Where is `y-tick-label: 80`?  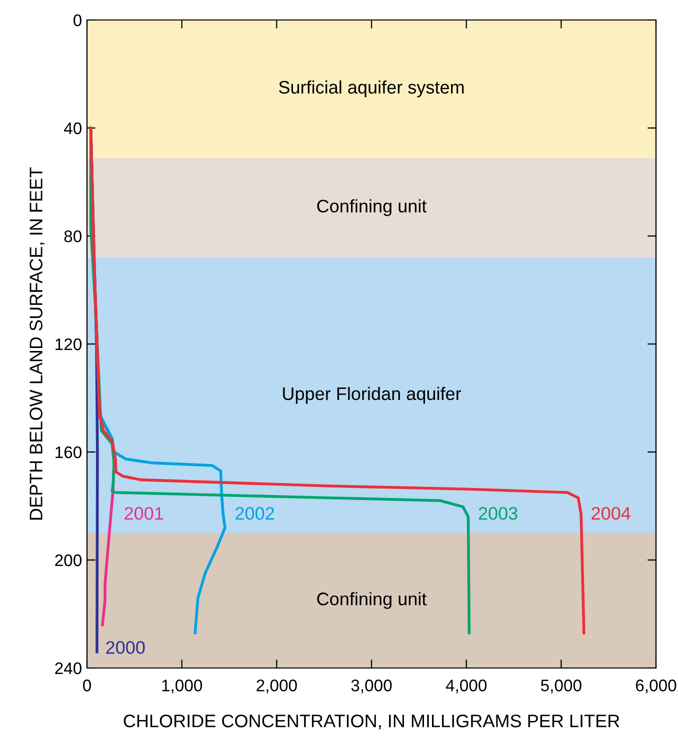 y-tick-label: 80 is located at coordinates (73, 236).